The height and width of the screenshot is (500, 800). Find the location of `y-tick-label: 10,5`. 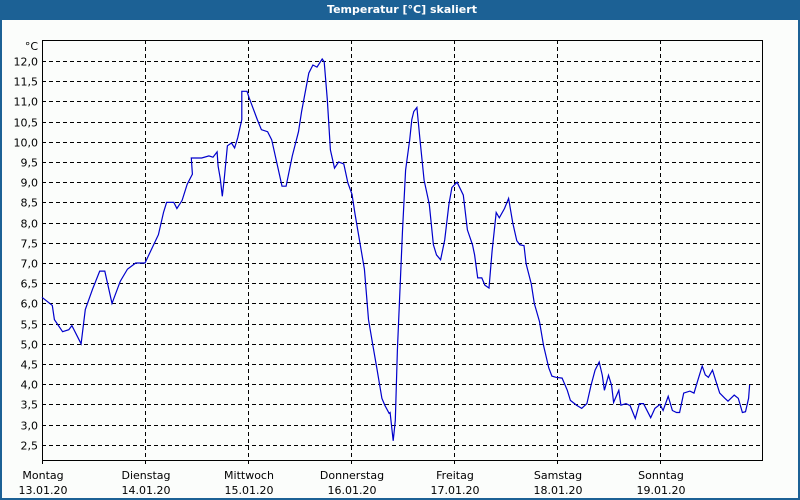

y-tick-label: 10,5 is located at coordinates (26, 123).